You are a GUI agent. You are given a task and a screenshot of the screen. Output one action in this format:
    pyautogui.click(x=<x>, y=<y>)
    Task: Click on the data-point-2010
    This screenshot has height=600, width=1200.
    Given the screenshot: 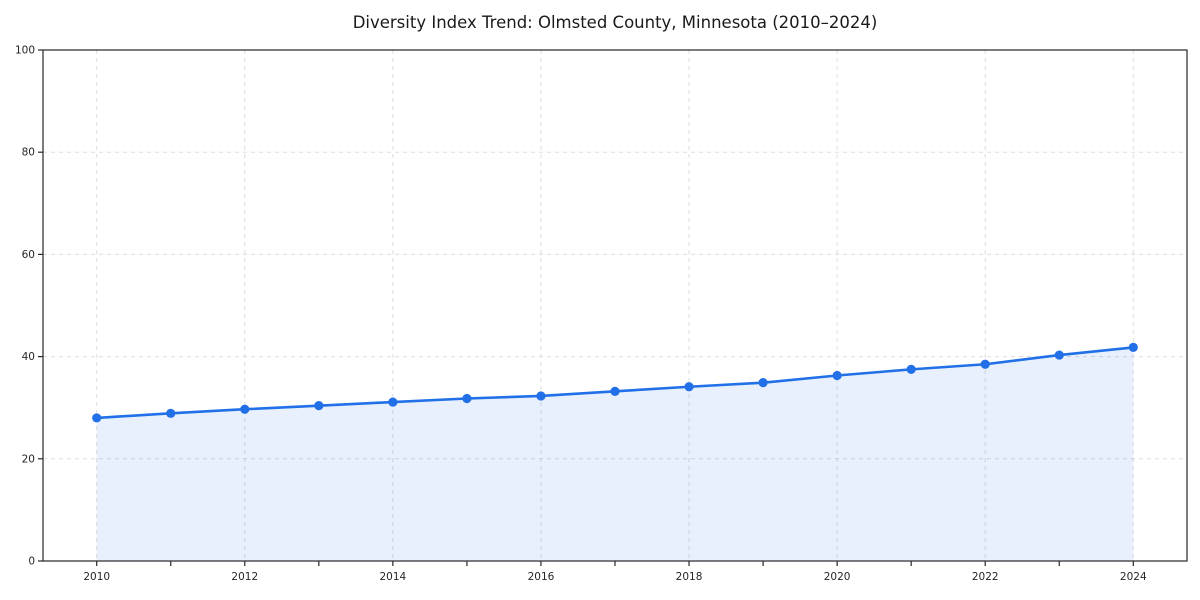 What is the action you would take?
    pyautogui.click(x=97, y=418)
    